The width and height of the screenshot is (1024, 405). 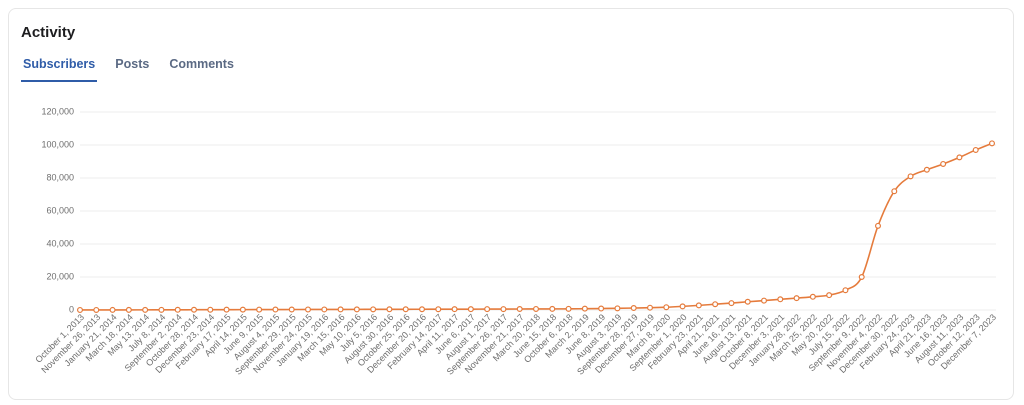 I want to click on tab-bar: Subscribers Posts Comments, so click(x=128, y=69).